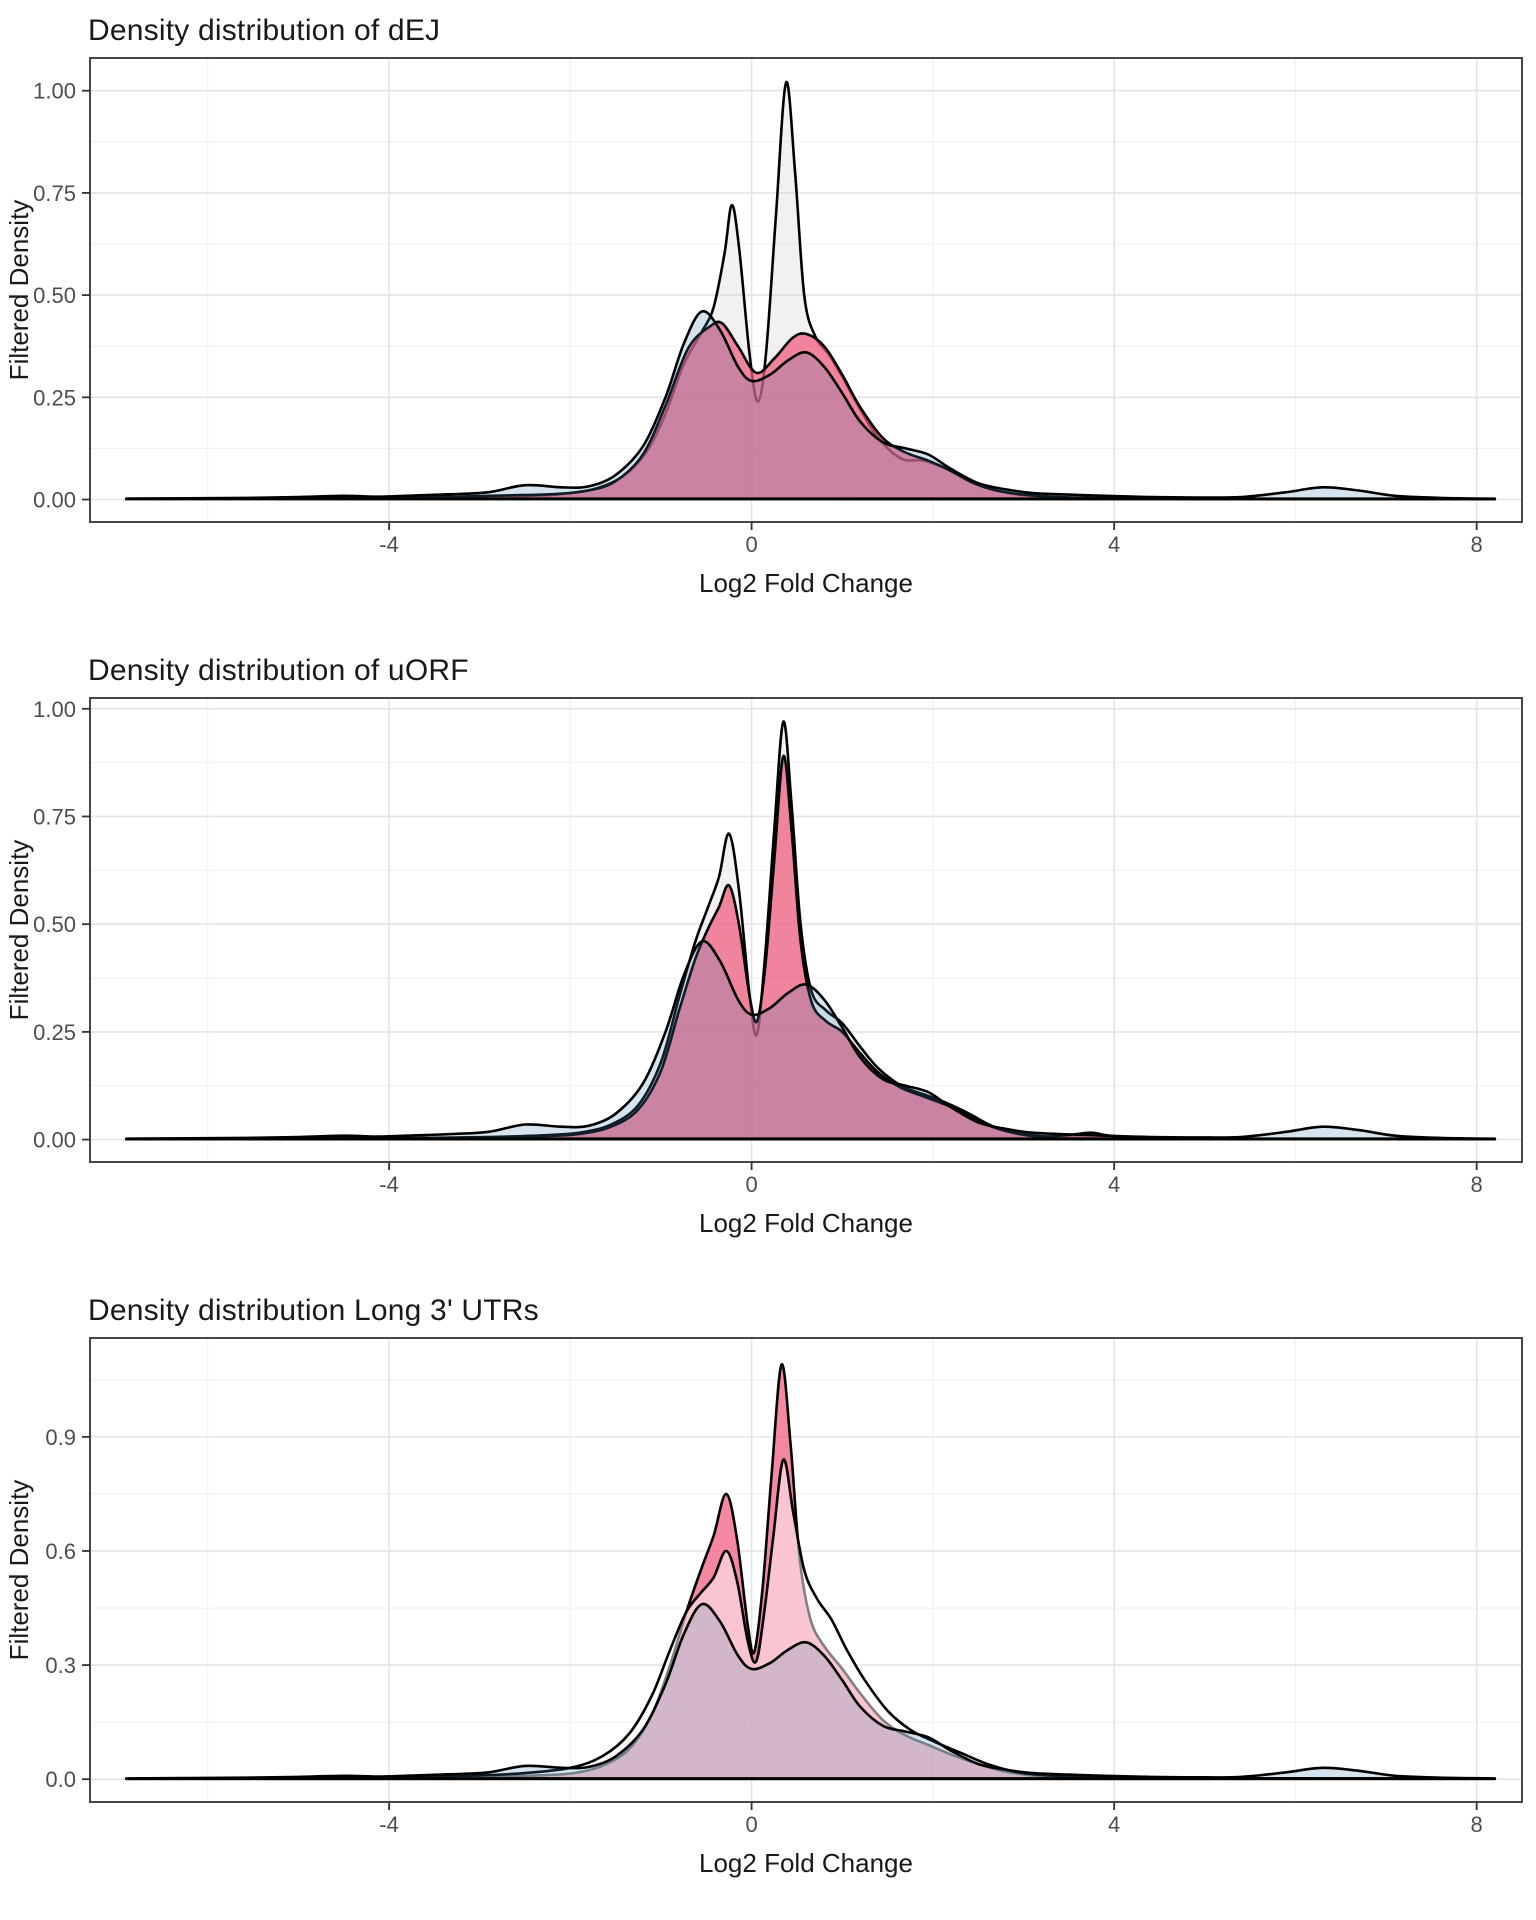 This screenshot has width=1536, height=1920. What do you see at coordinates (313, 1310) in the screenshot?
I see `chart-title: Density distribution Long 3' UTRs` at bounding box center [313, 1310].